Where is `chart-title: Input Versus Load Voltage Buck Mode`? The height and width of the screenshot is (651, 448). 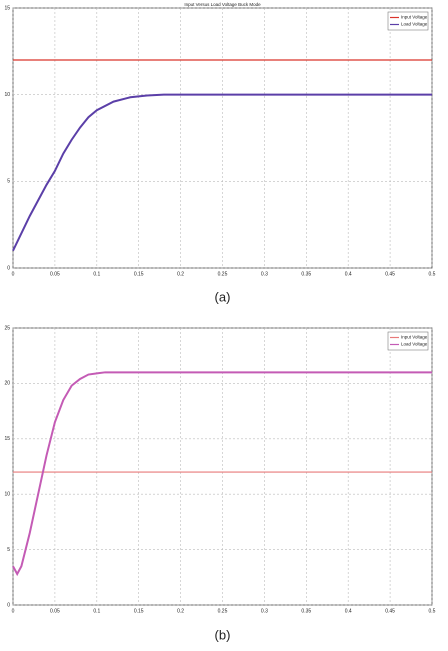 chart-title: Input Versus Load Voltage Buck Mode is located at coordinates (222, 4).